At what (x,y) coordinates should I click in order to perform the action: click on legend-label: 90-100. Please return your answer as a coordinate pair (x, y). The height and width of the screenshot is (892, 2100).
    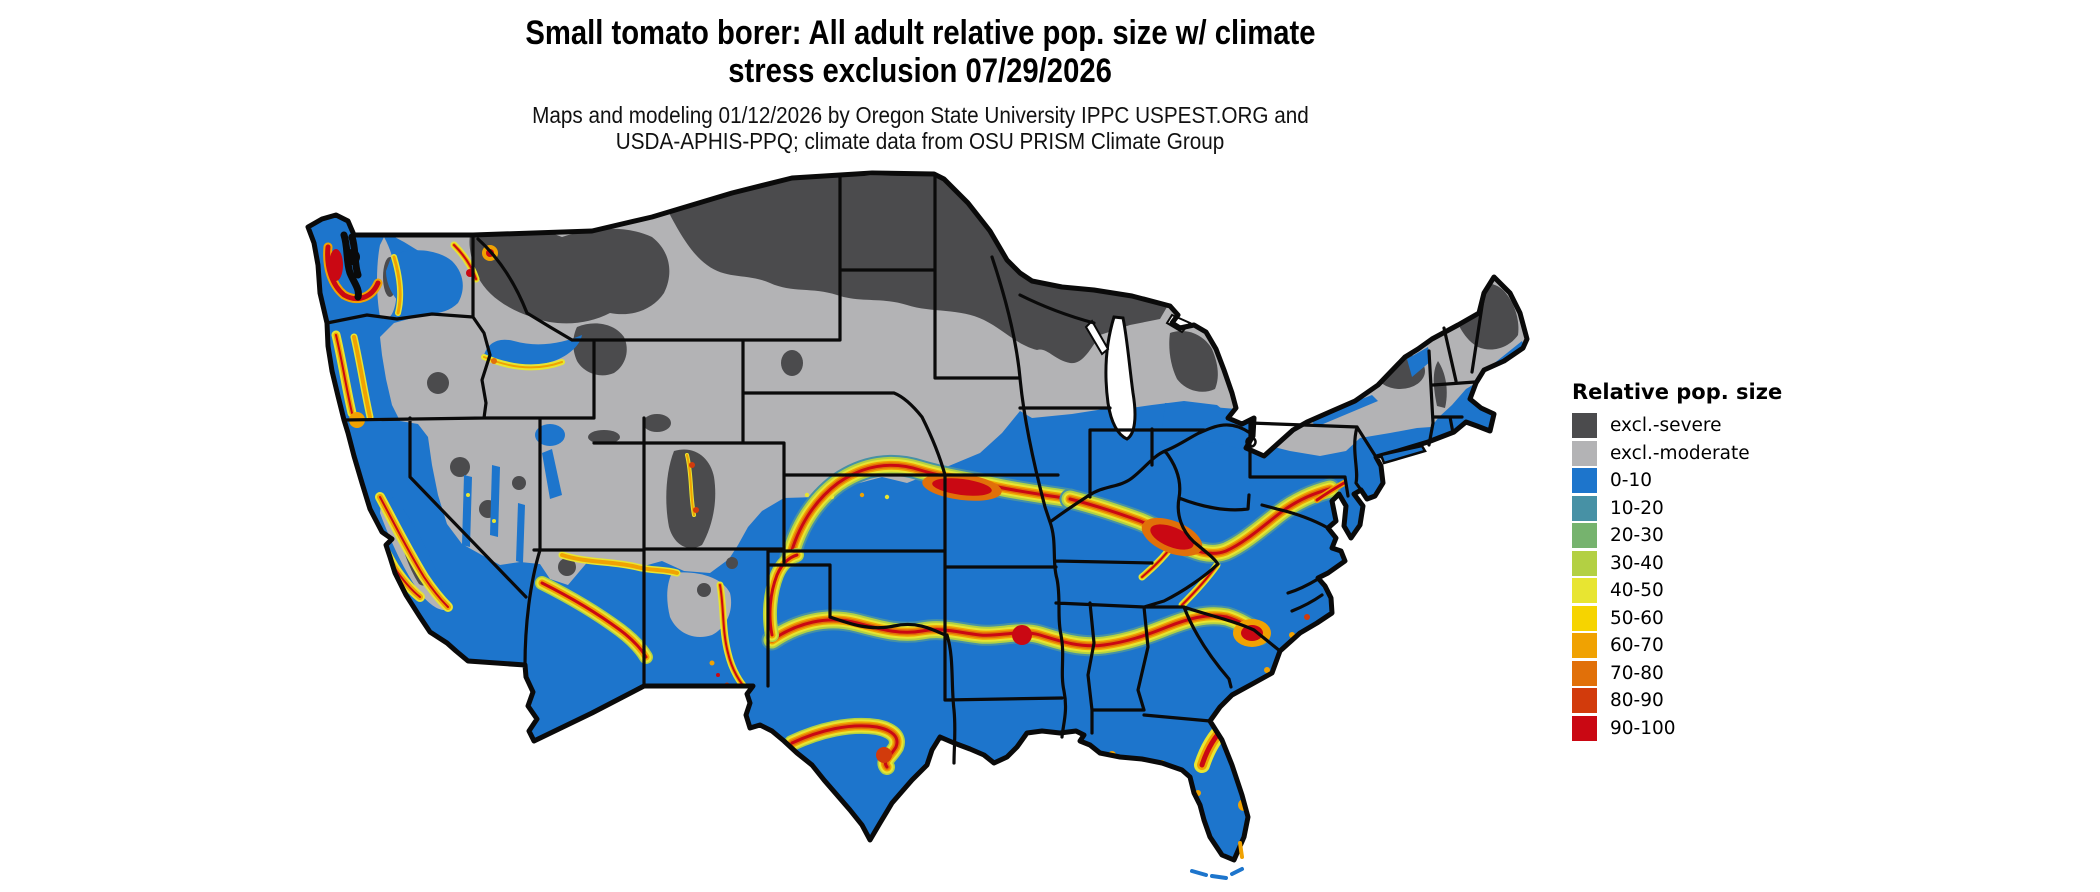
    Looking at the image, I should click on (1643, 728).